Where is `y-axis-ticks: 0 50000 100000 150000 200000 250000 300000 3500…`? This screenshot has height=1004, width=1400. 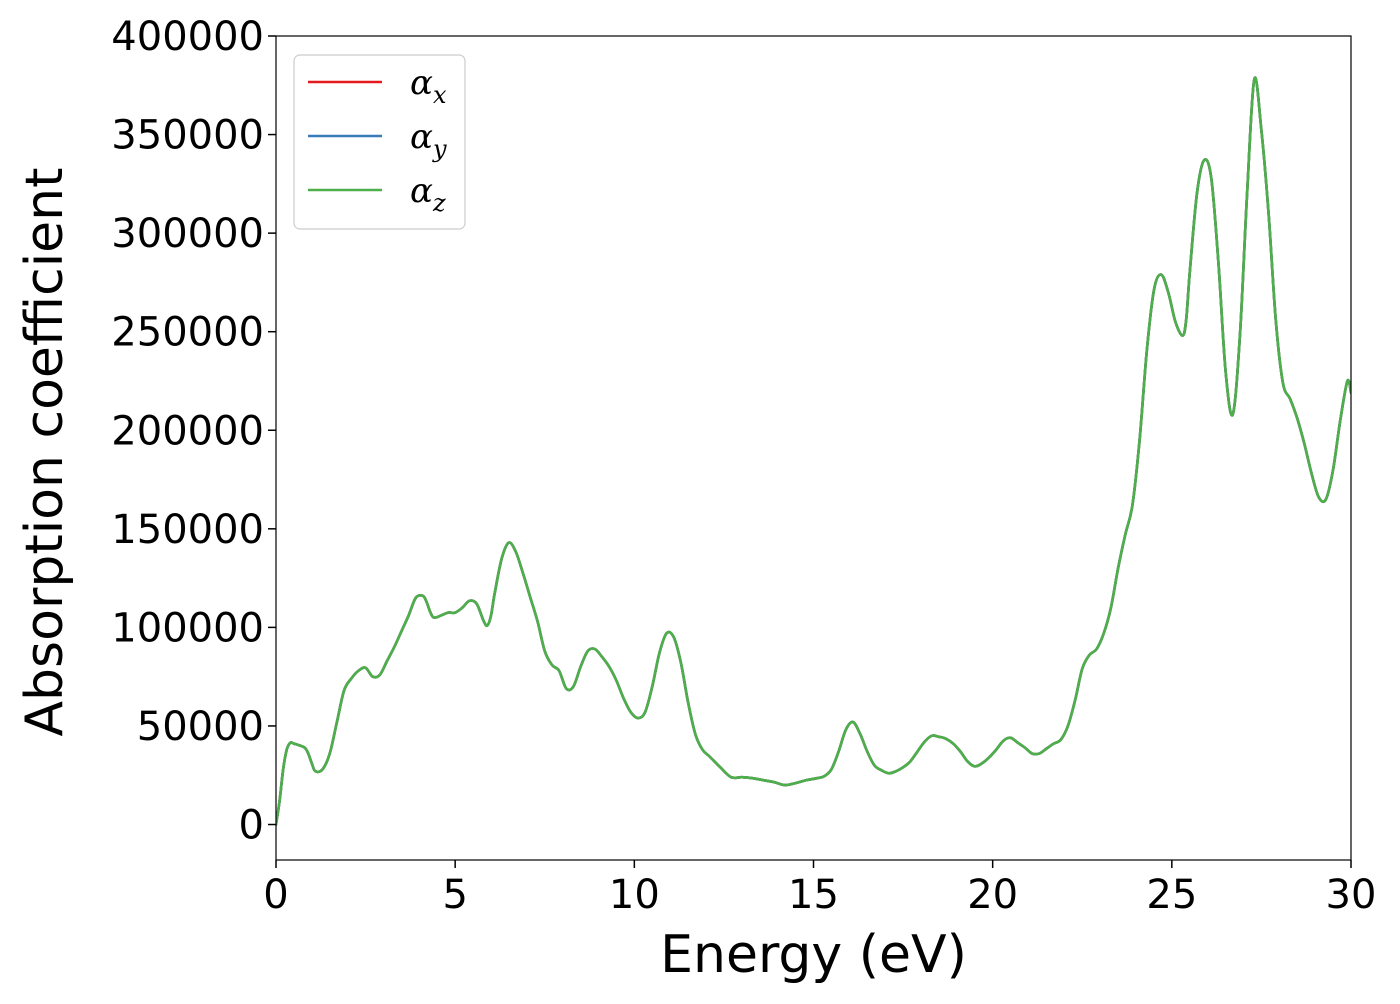 y-axis-ticks: 0 50000 100000 150000 200000 250000 300000 3500… is located at coordinates (193, 431).